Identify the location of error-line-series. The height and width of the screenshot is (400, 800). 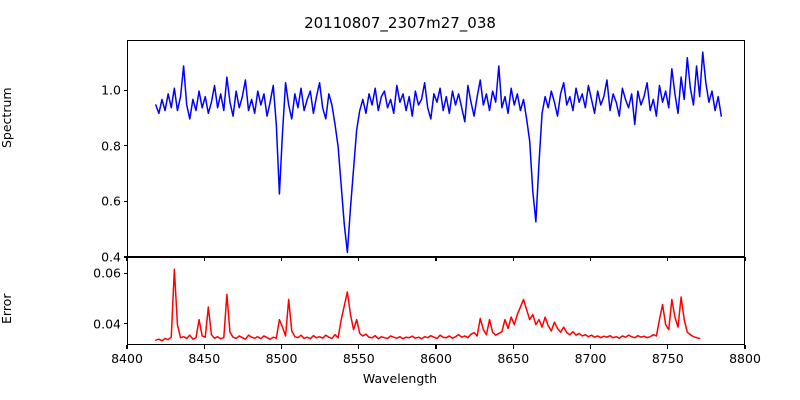
(428, 305).